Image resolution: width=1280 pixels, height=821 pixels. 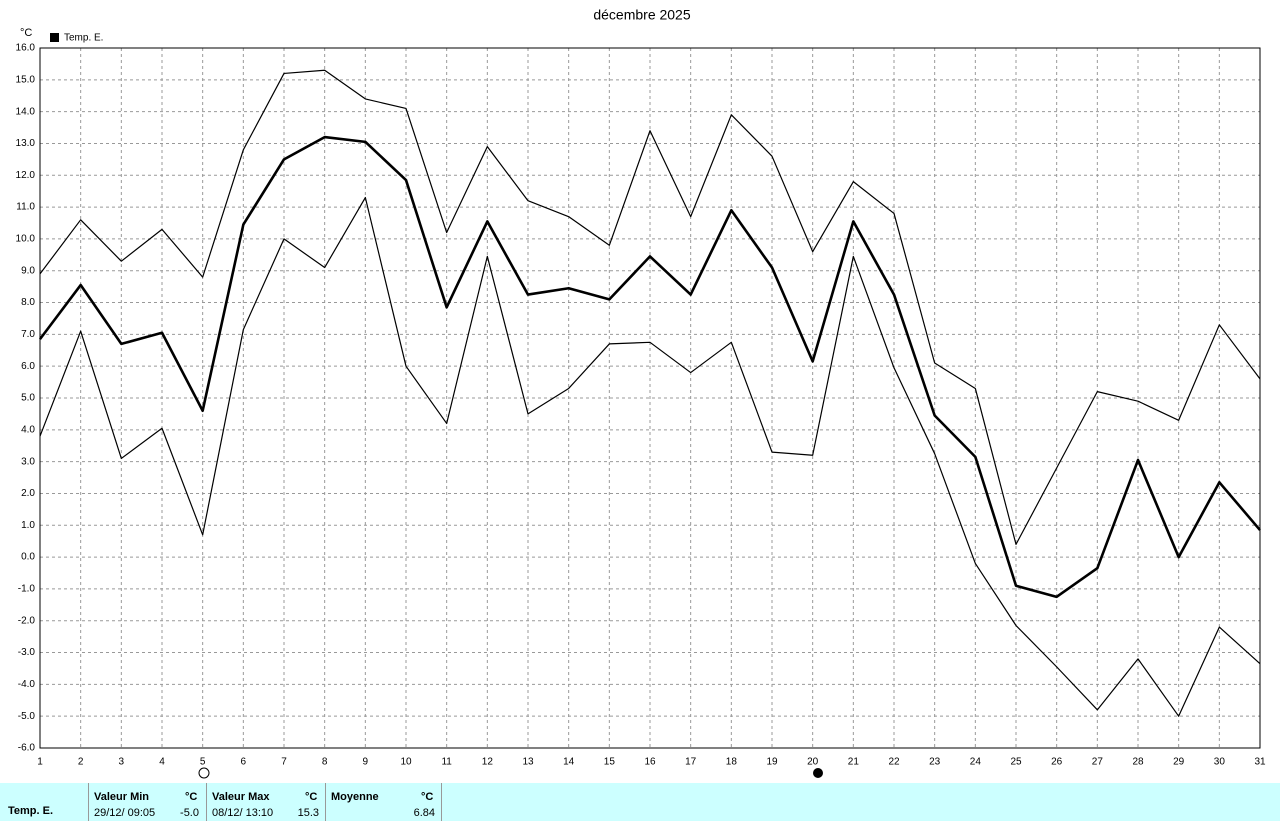 I want to click on x-tick-label: 3, so click(x=122, y=762).